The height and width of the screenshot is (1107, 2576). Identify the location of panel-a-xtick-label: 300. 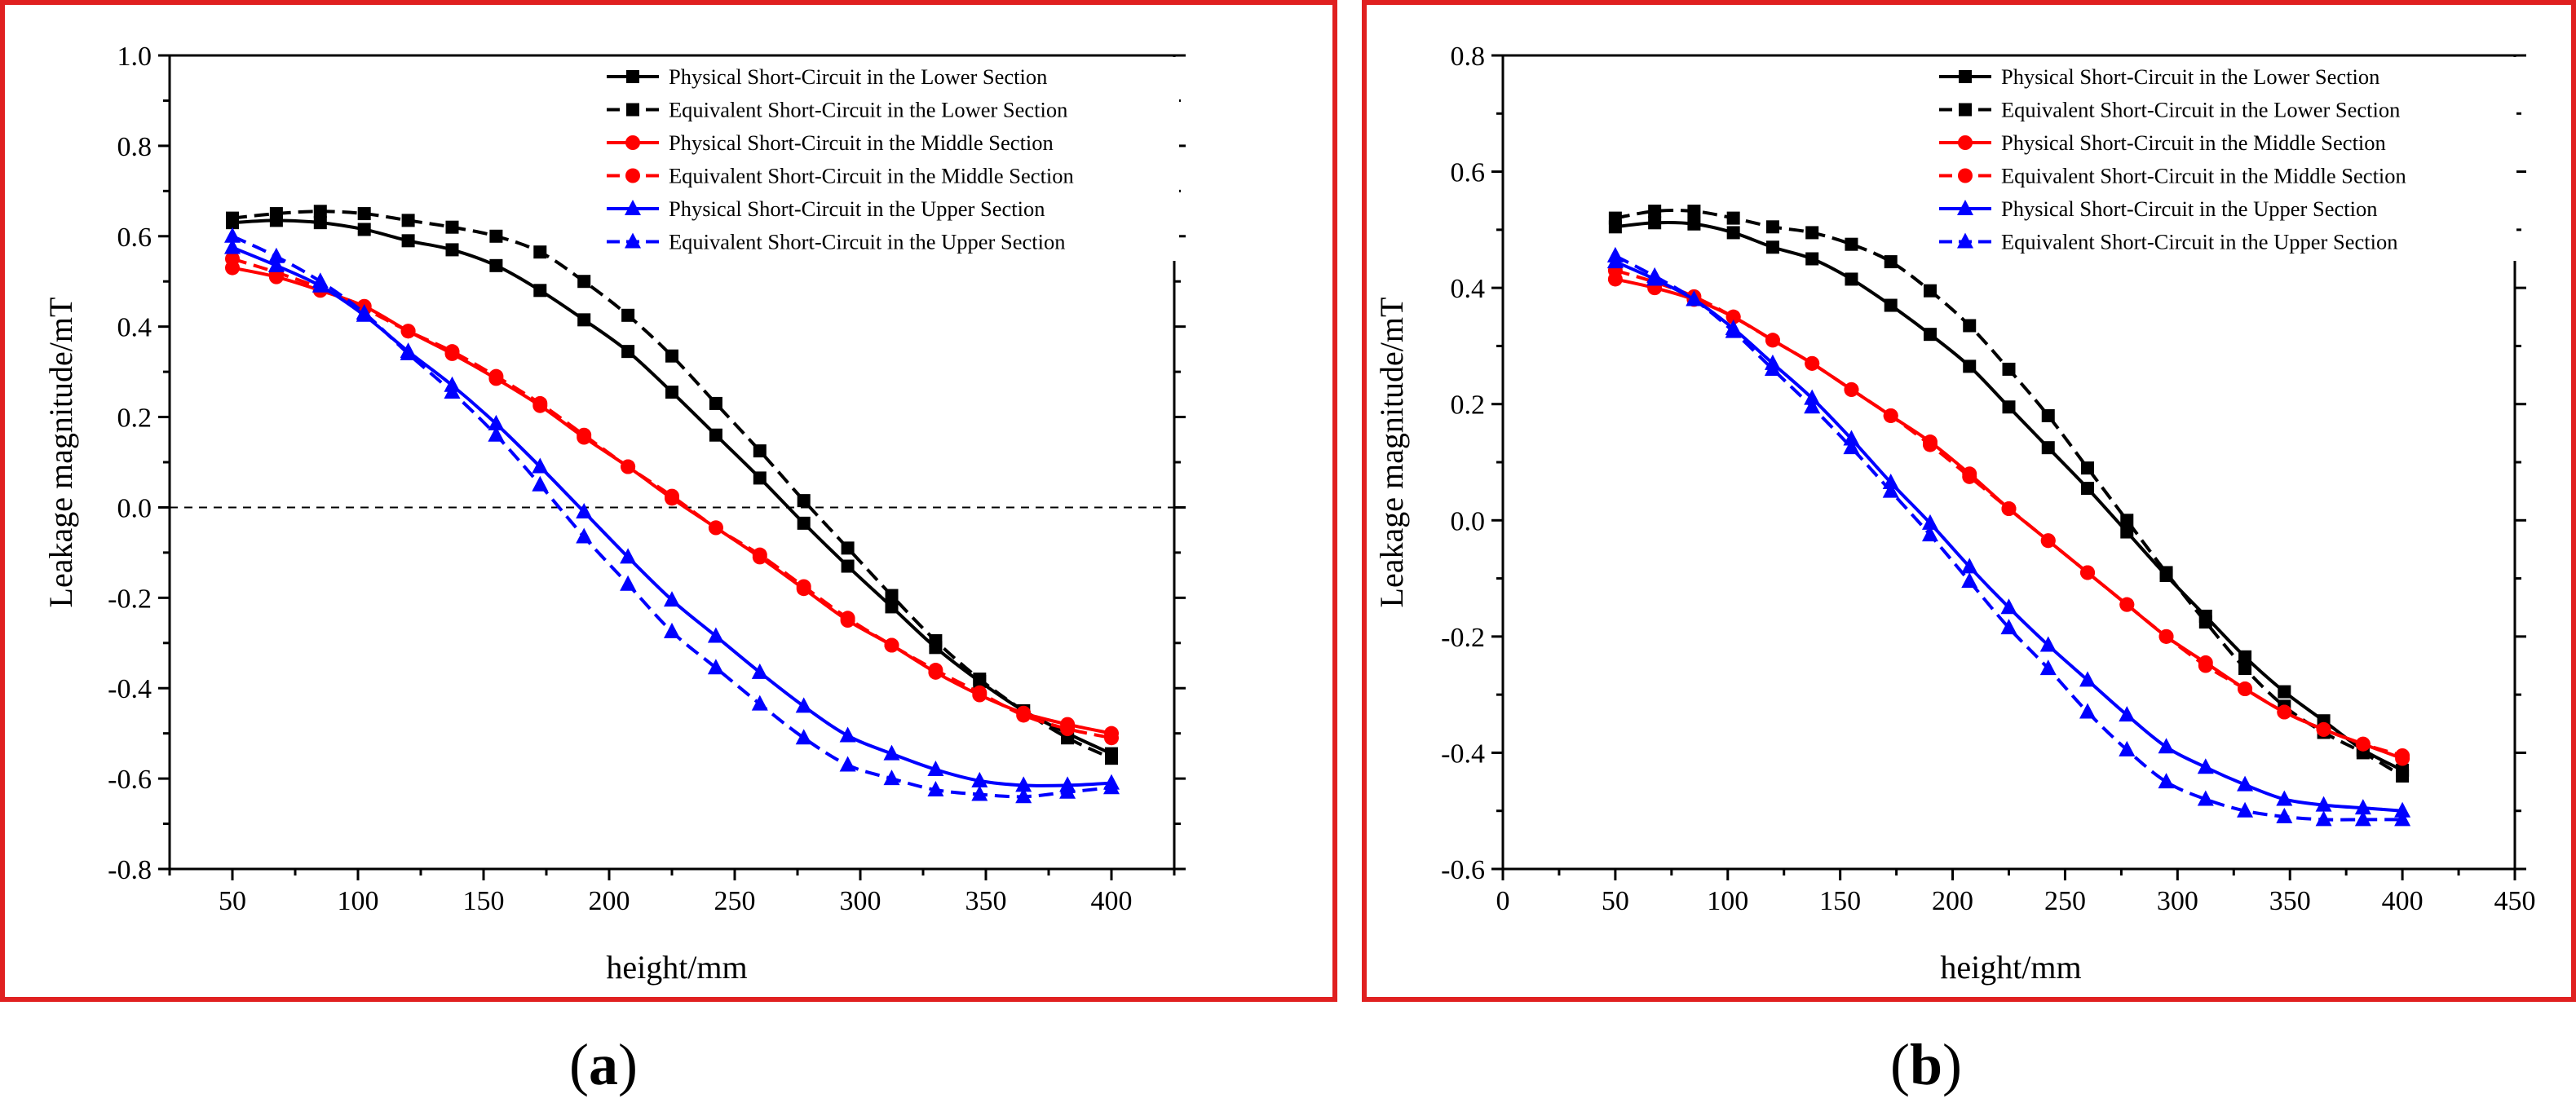
(860, 901).